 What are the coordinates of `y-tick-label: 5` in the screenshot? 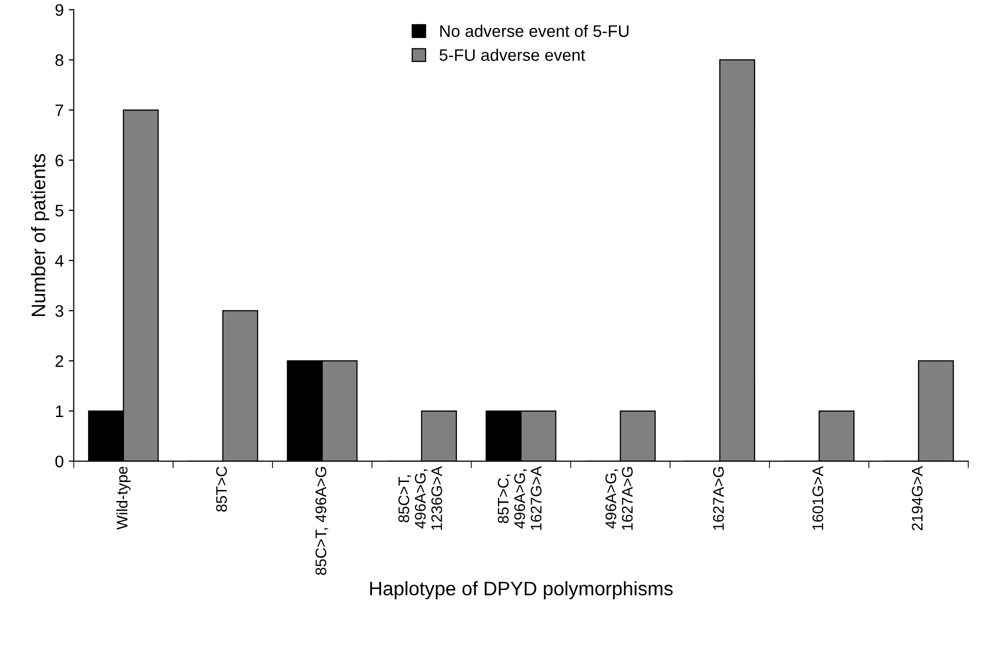 It's located at (59, 210).